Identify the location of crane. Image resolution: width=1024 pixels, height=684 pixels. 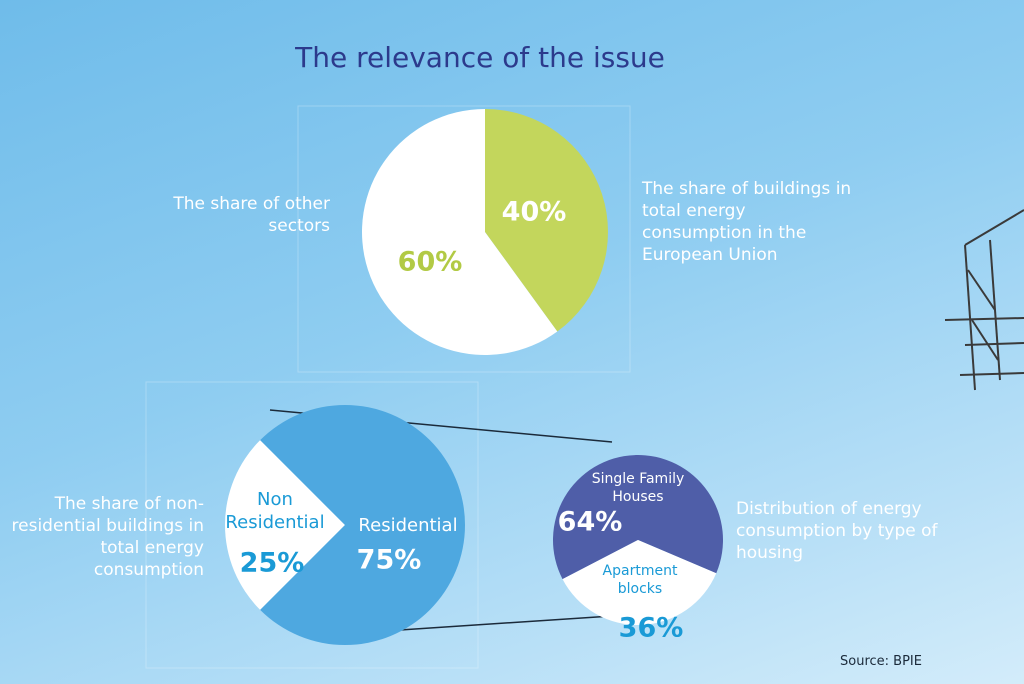
(984, 300).